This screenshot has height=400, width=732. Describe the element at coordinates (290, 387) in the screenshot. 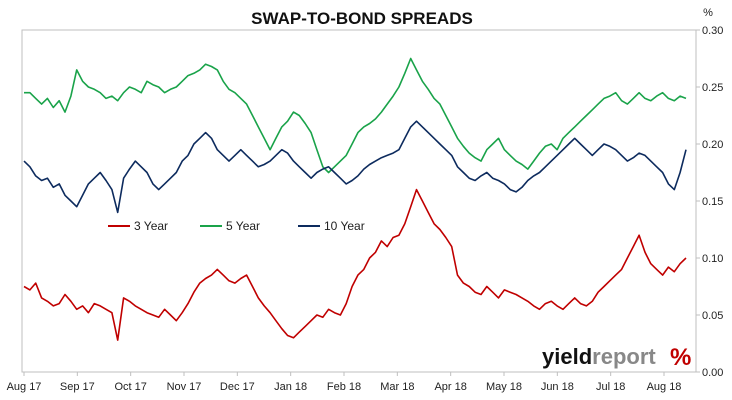

I see `x-tick-label: Jan 18` at that location.